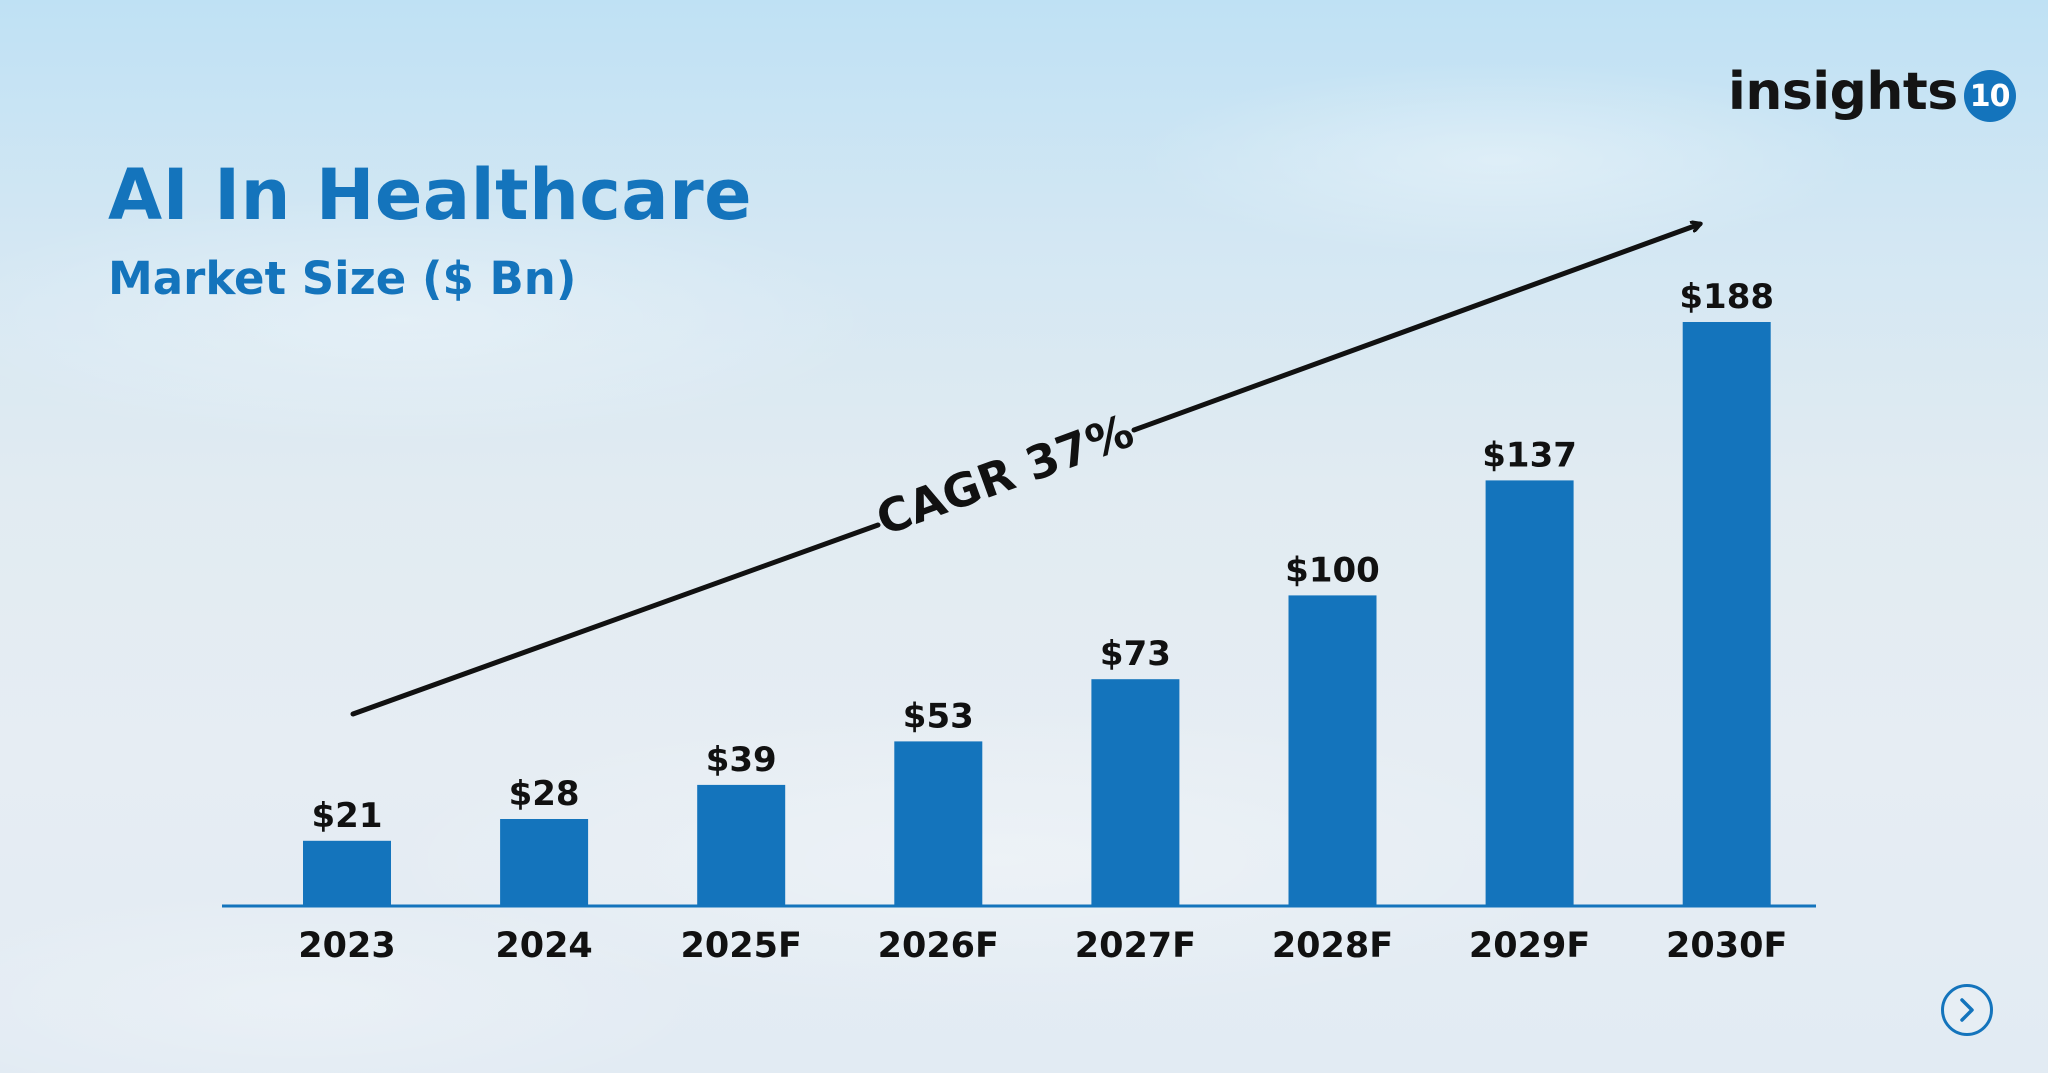 This screenshot has width=2048, height=1073. Describe the element at coordinates (741, 845) in the screenshot. I see `bar-2025f` at that location.